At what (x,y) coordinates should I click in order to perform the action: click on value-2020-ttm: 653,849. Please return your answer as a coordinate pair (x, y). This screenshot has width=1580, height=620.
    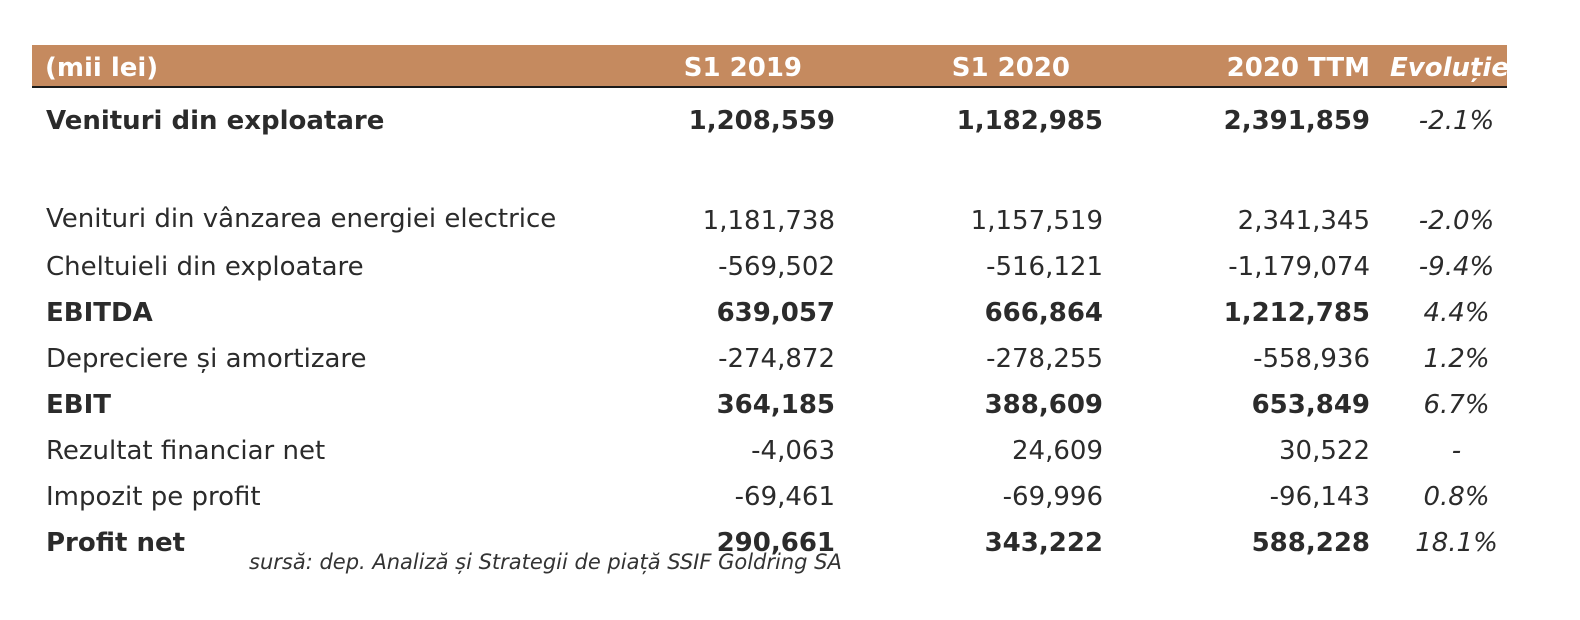
    Looking at the image, I should click on (1310, 405).